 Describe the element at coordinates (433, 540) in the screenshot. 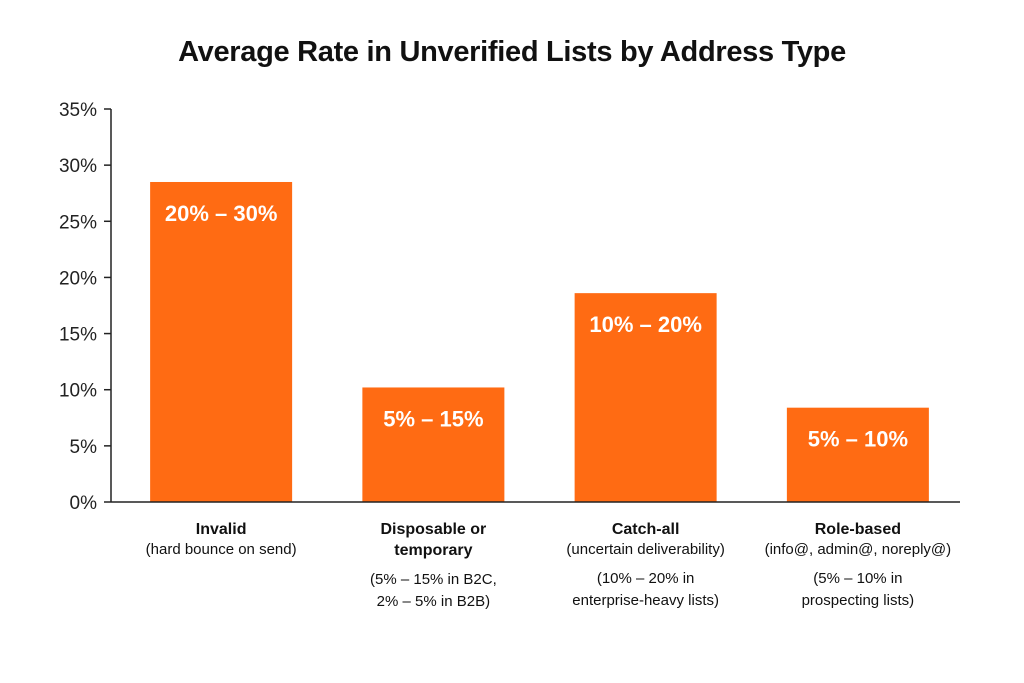

I see `category-name: Disposable or temporary` at that location.